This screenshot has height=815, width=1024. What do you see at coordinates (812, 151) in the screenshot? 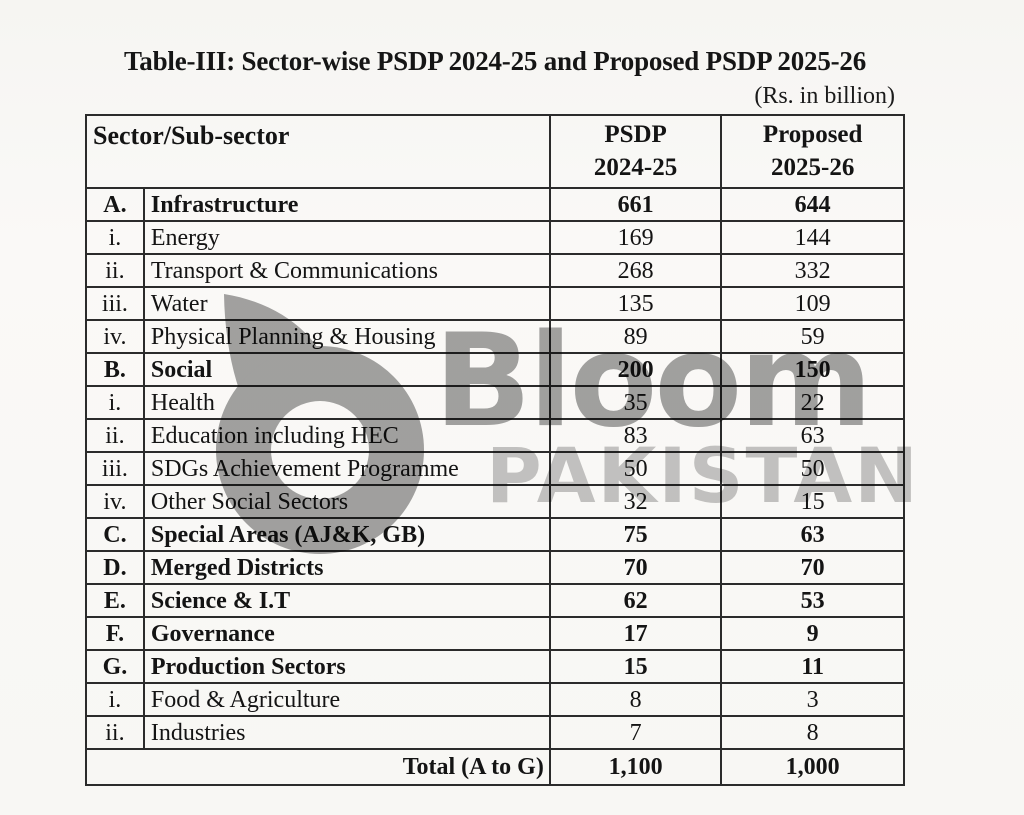
I see `column-header-proposed: Proposed 2025-26` at bounding box center [812, 151].